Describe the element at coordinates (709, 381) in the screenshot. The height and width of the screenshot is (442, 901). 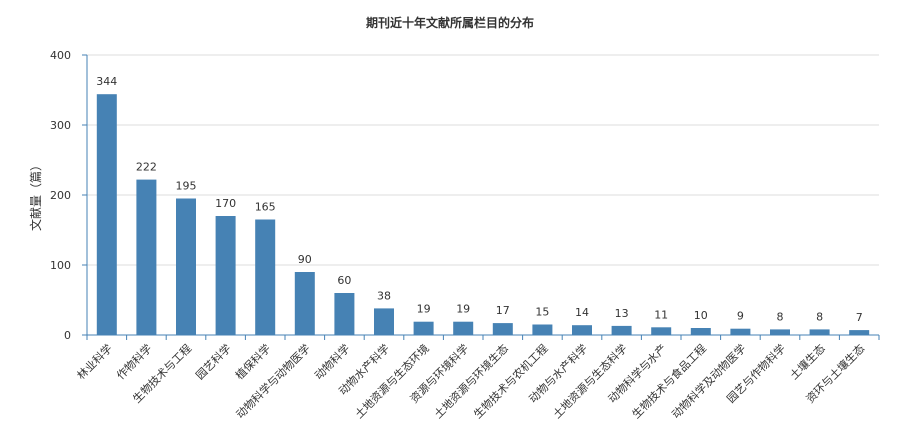
I see `x-tick-label: 动物科学及动物医学` at that location.